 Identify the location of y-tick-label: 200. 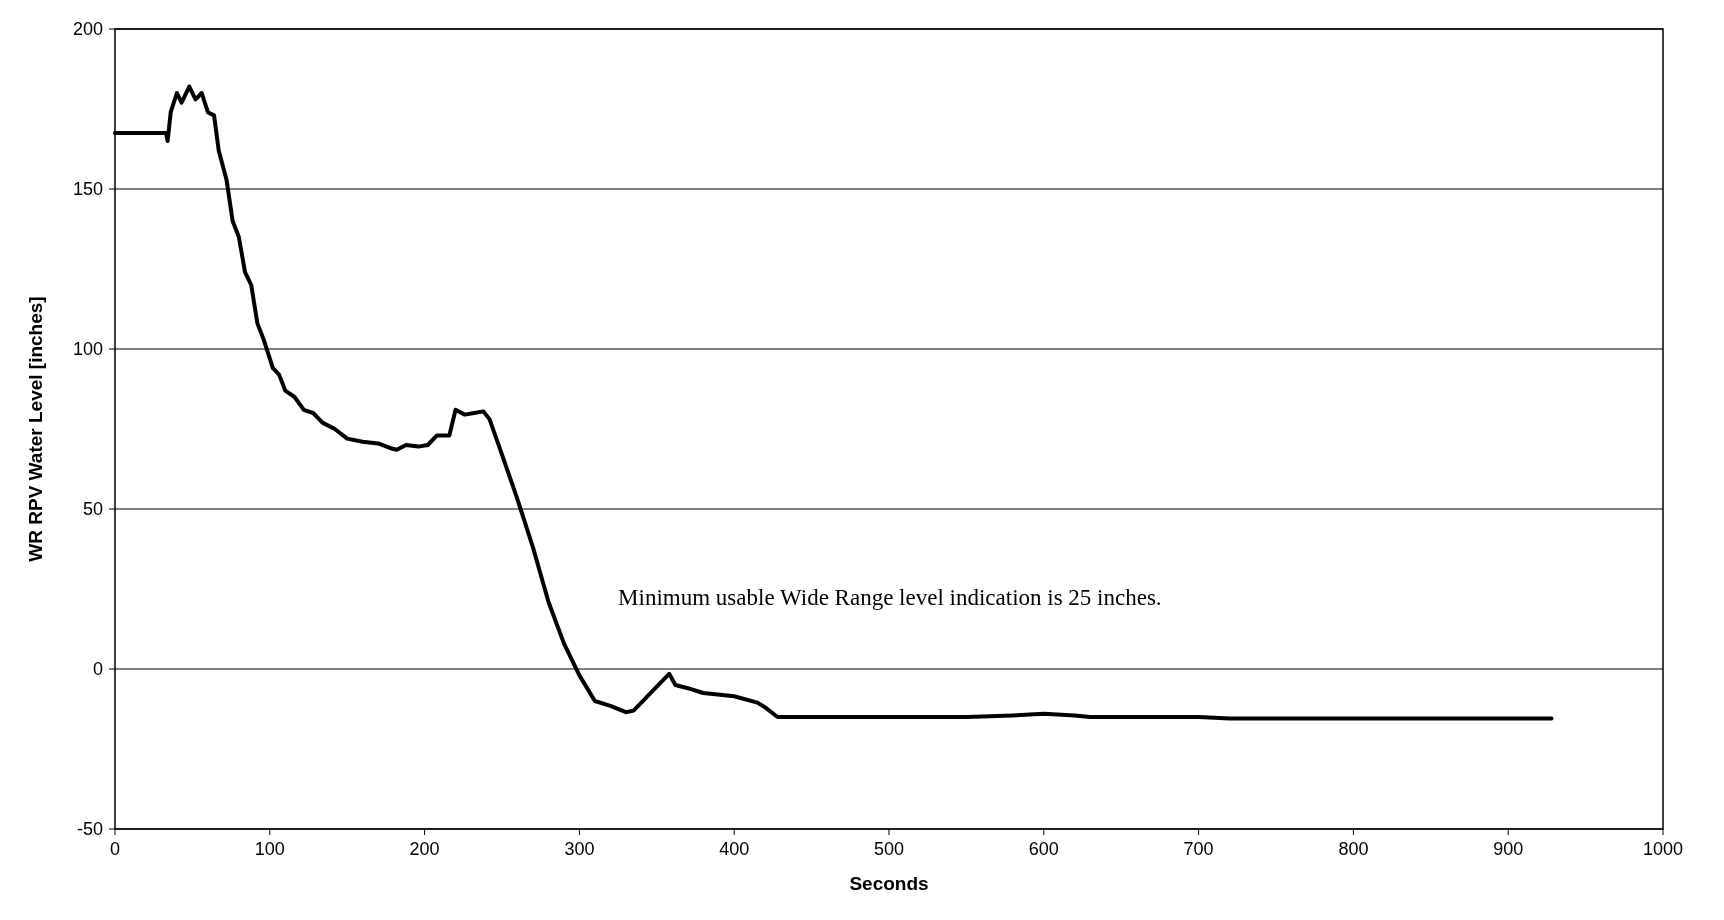
(87, 29).